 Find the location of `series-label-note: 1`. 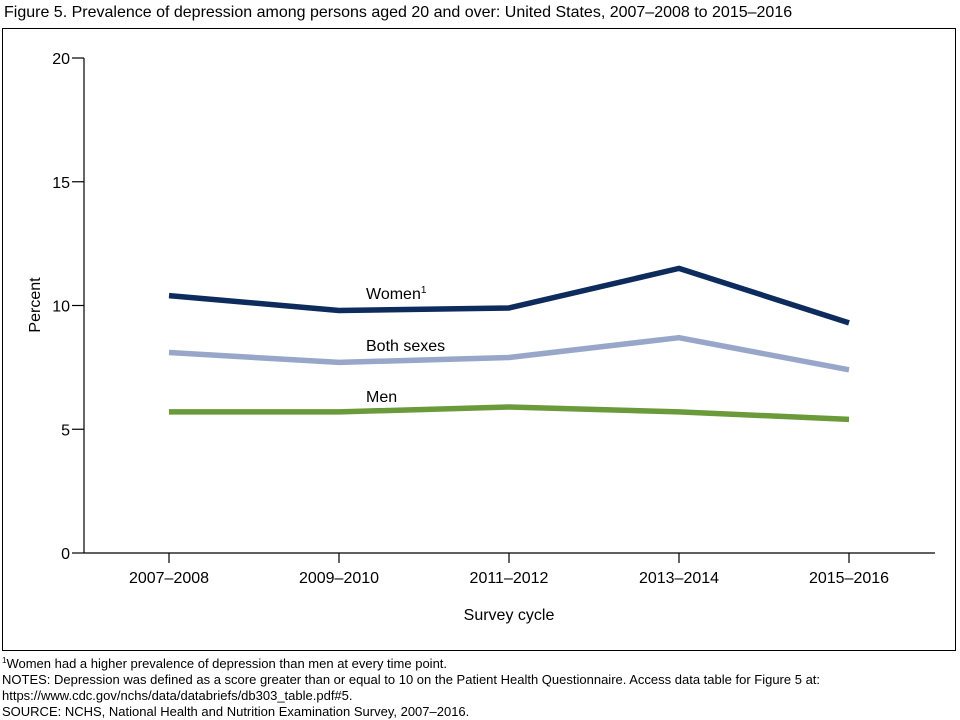

series-label-note: 1 is located at coordinates (424, 290).